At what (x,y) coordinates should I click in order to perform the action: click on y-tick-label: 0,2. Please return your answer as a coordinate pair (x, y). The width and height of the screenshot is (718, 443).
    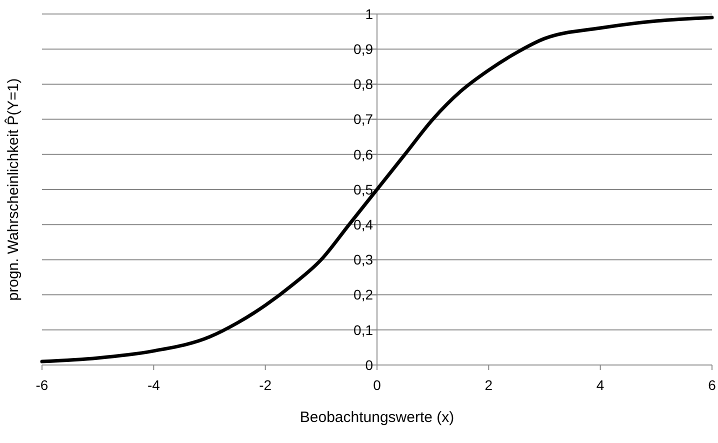
    Looking at the image, I should click on (364, 294).